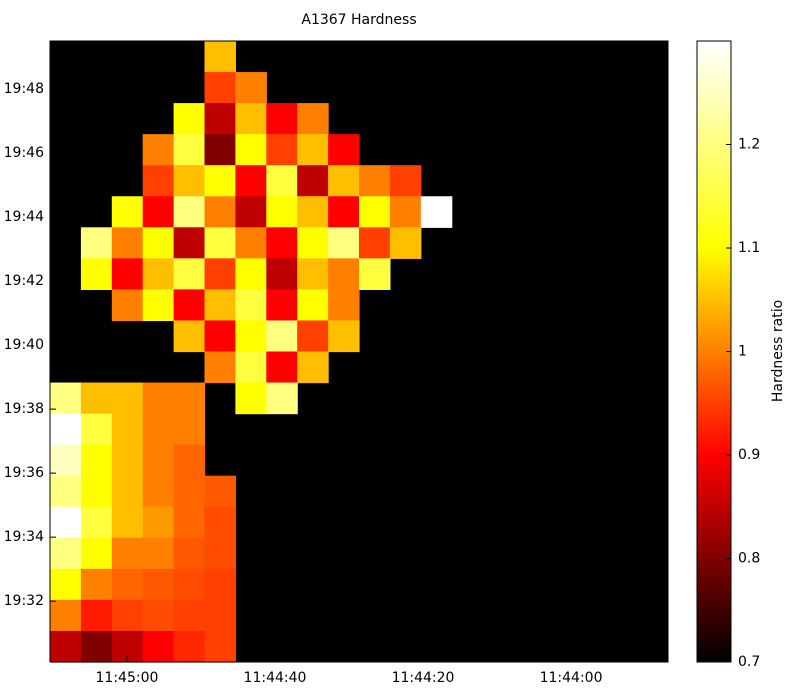  Describe the element at coordinates (749, 662) in the screenshot. I see `colorbar-tick-label: 0.7` at that location.